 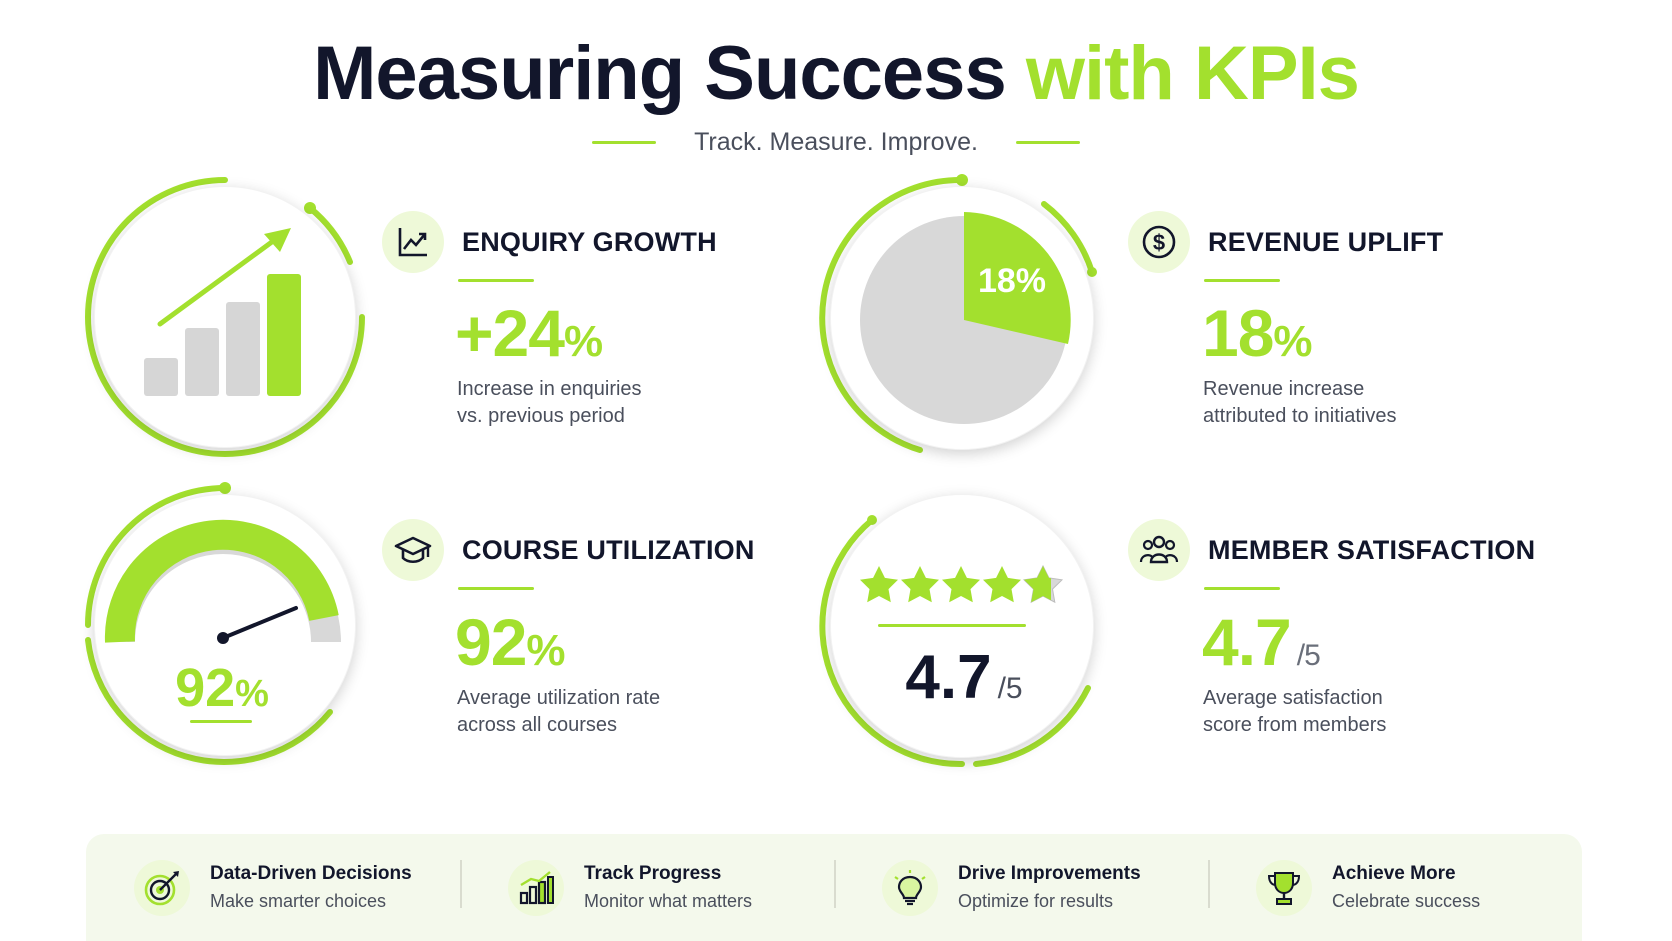 I want to click on footer-text: Drive Improvements Optimize for results, so click(x=1049, y=887).